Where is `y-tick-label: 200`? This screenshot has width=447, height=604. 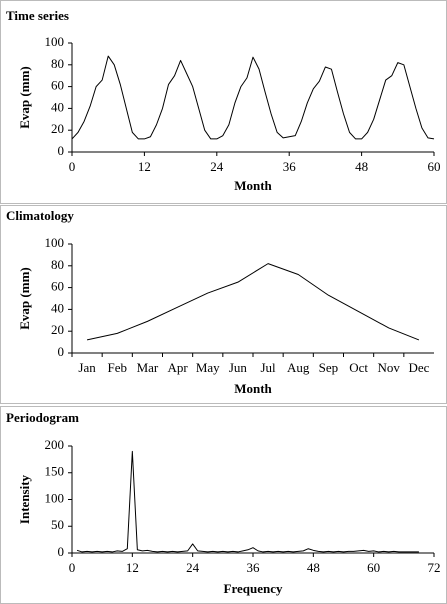 y-tick-label: 200 is located at coordinates (55, 444).